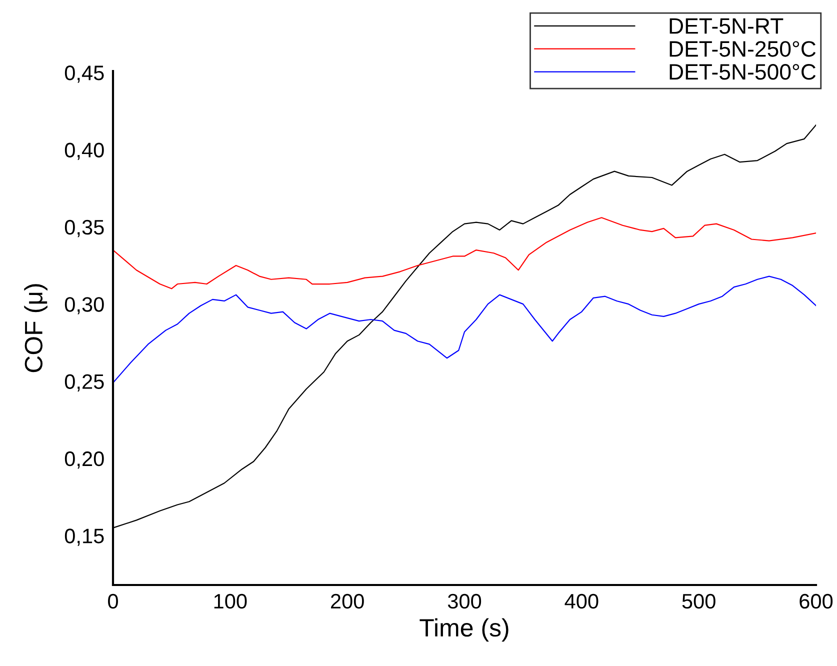 This screenshot has height=666, width=837. Describe the element at coordinates (113, 601) in the screenshot. I see `x-tick-label: 0` at that location.